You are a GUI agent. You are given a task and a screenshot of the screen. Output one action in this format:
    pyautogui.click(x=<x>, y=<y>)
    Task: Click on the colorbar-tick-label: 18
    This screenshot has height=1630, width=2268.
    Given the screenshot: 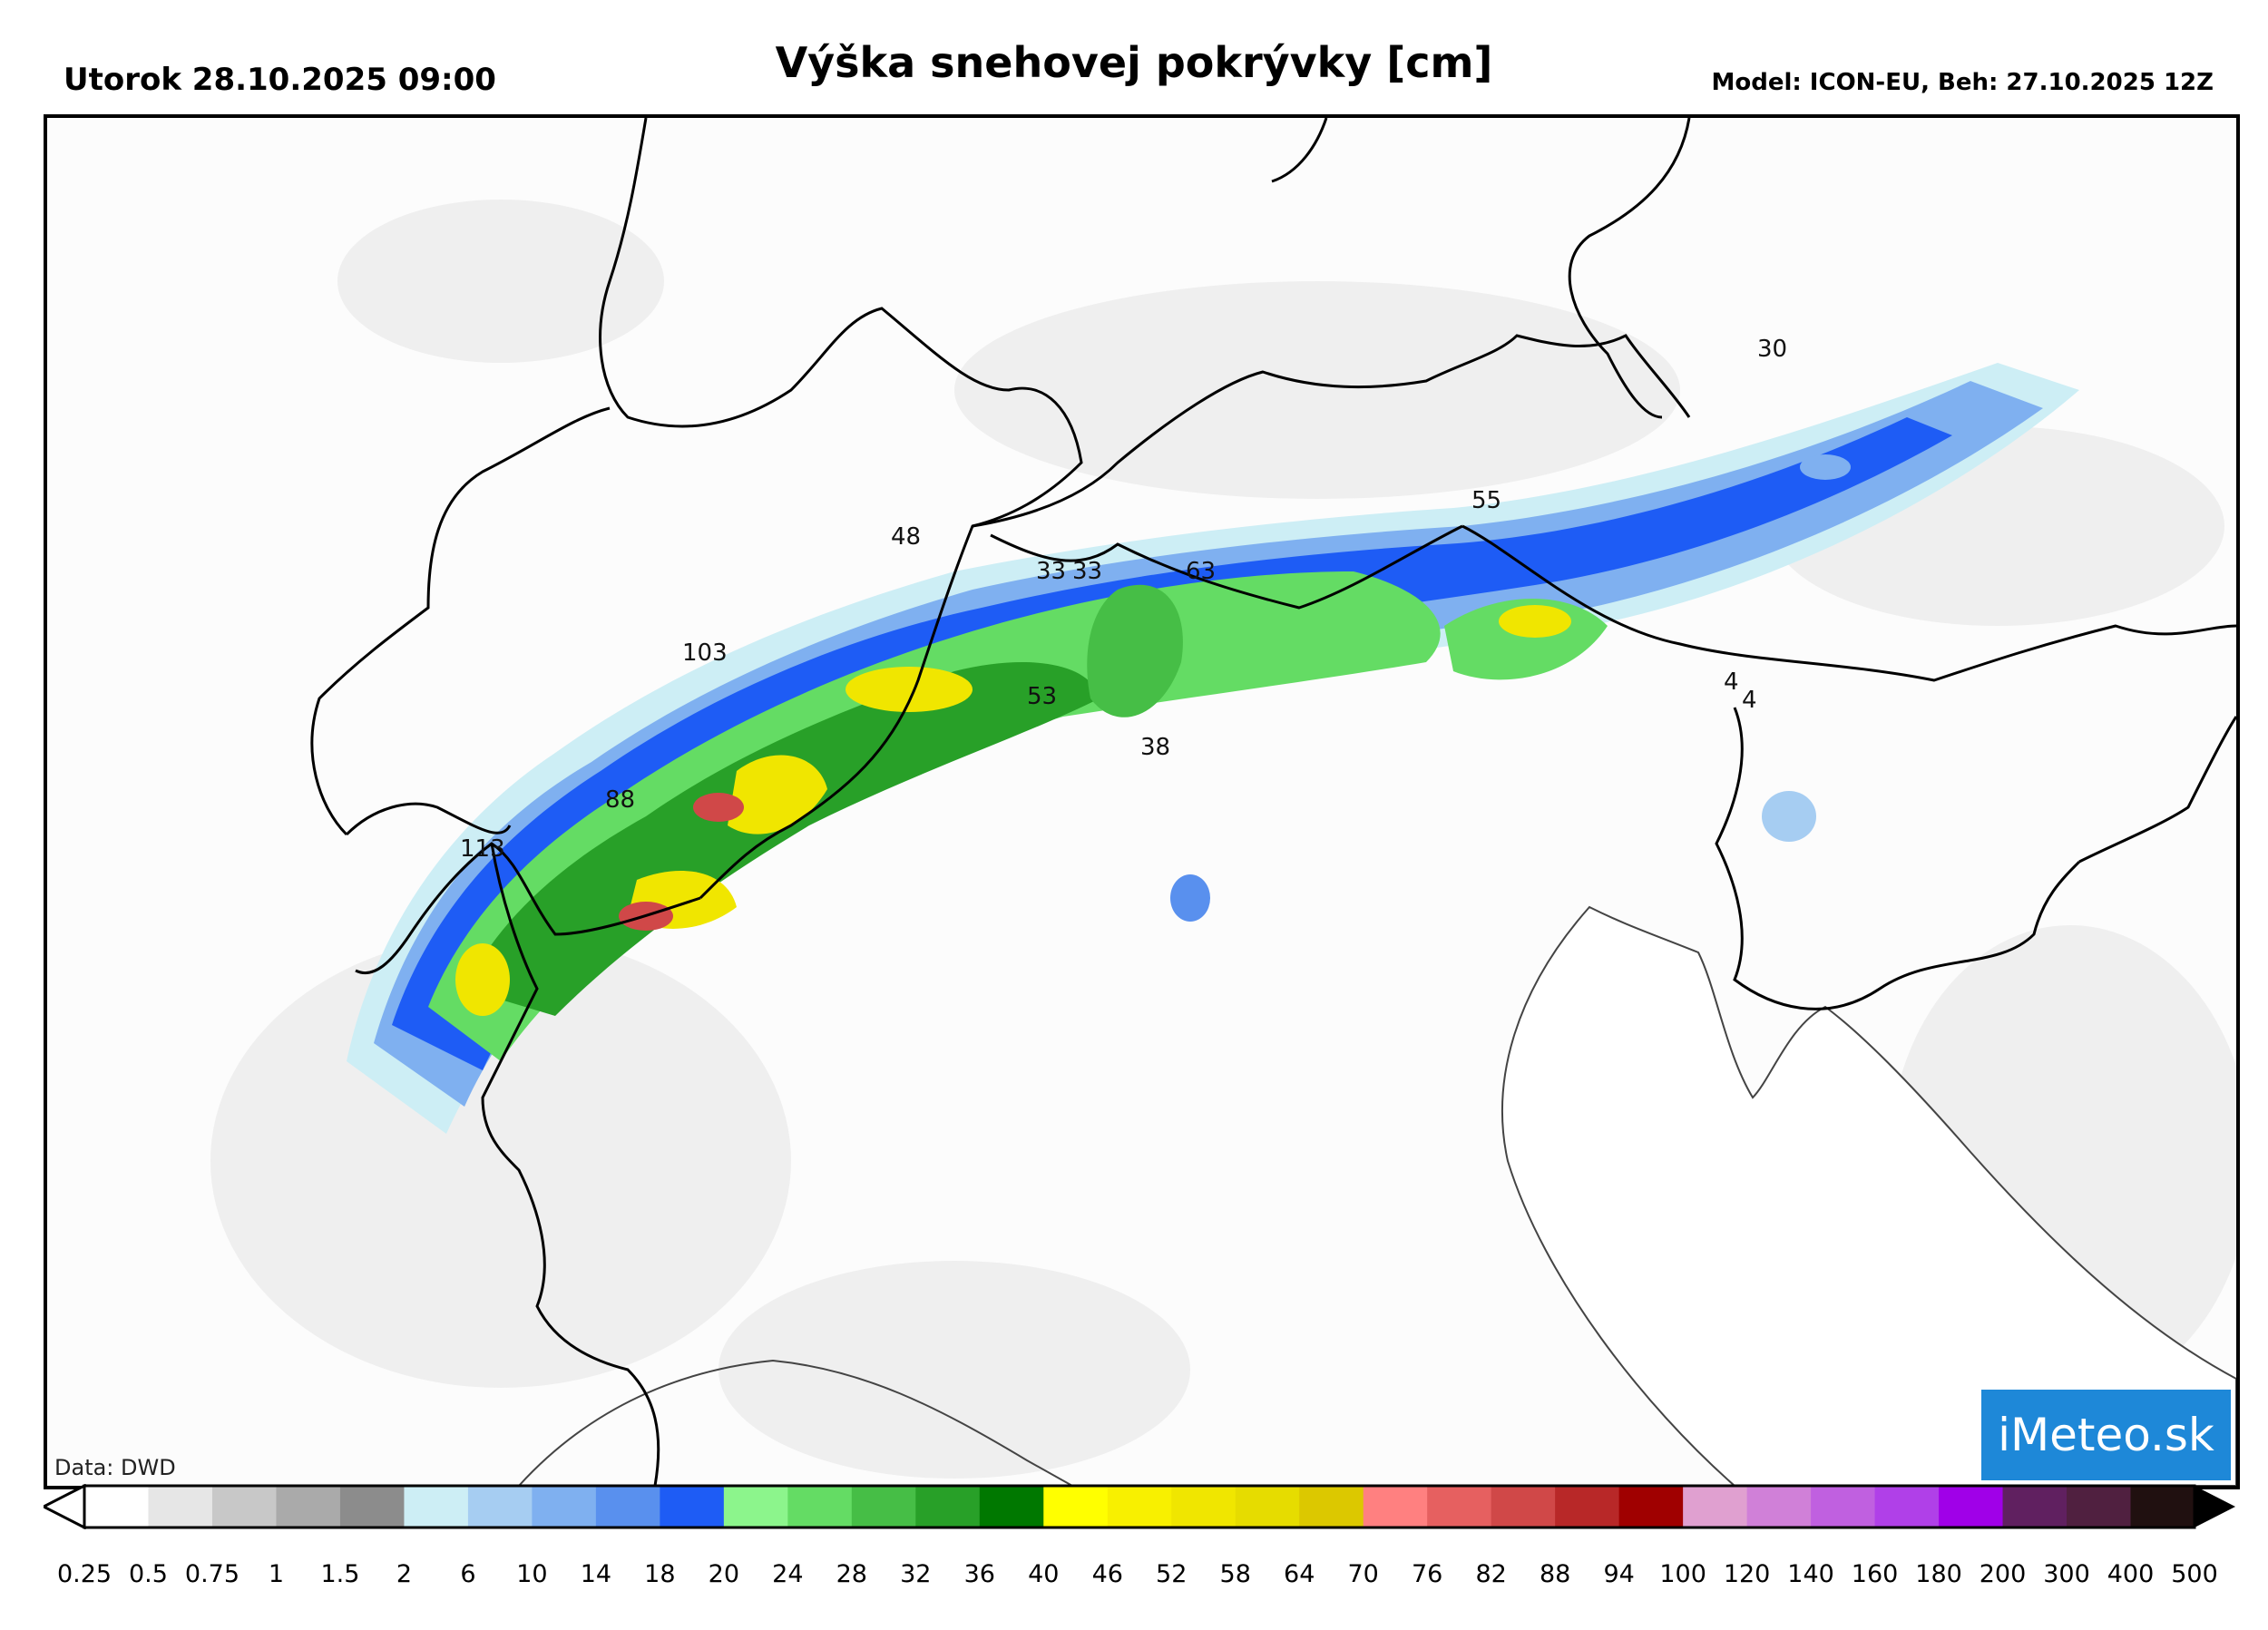 What is the action you would take?
    pyautogui.click(x=660, y=1574)
    